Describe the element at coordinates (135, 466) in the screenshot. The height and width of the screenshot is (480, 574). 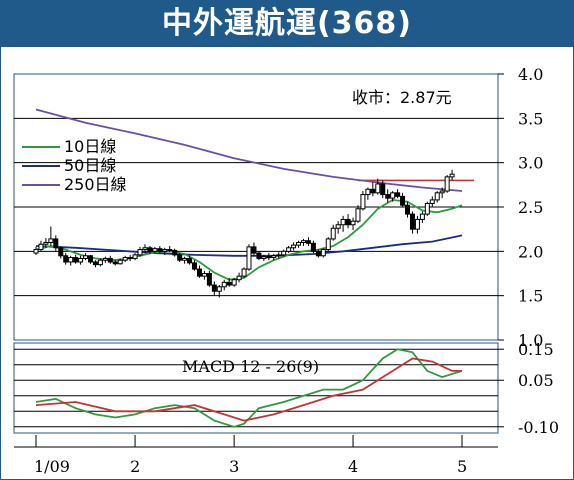
I see `x-tick-label: 2` at that location.